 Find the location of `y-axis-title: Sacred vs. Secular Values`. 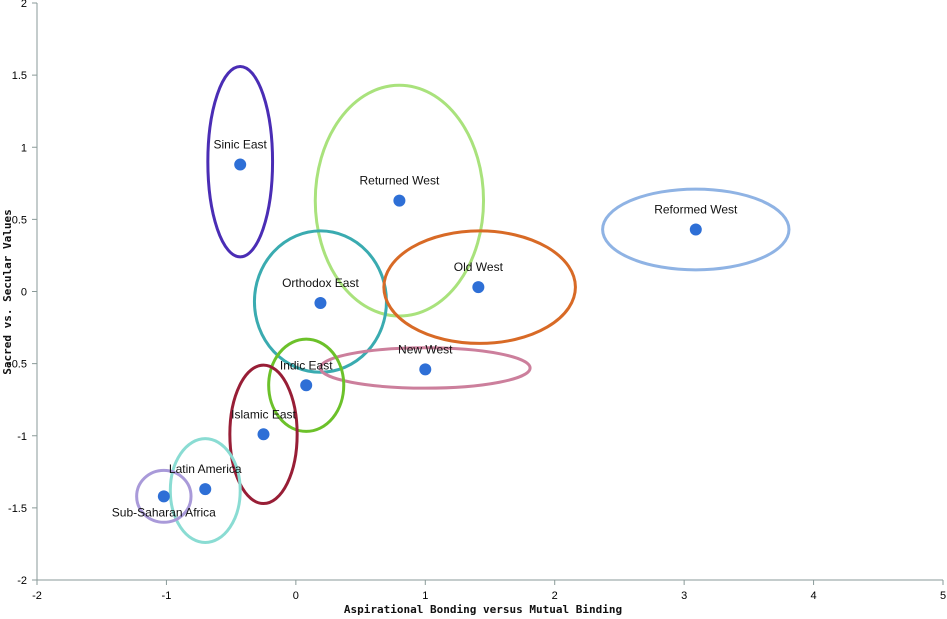

y-axis-title: Sacred vs. Secular Values is located at coordinates (7, 292).